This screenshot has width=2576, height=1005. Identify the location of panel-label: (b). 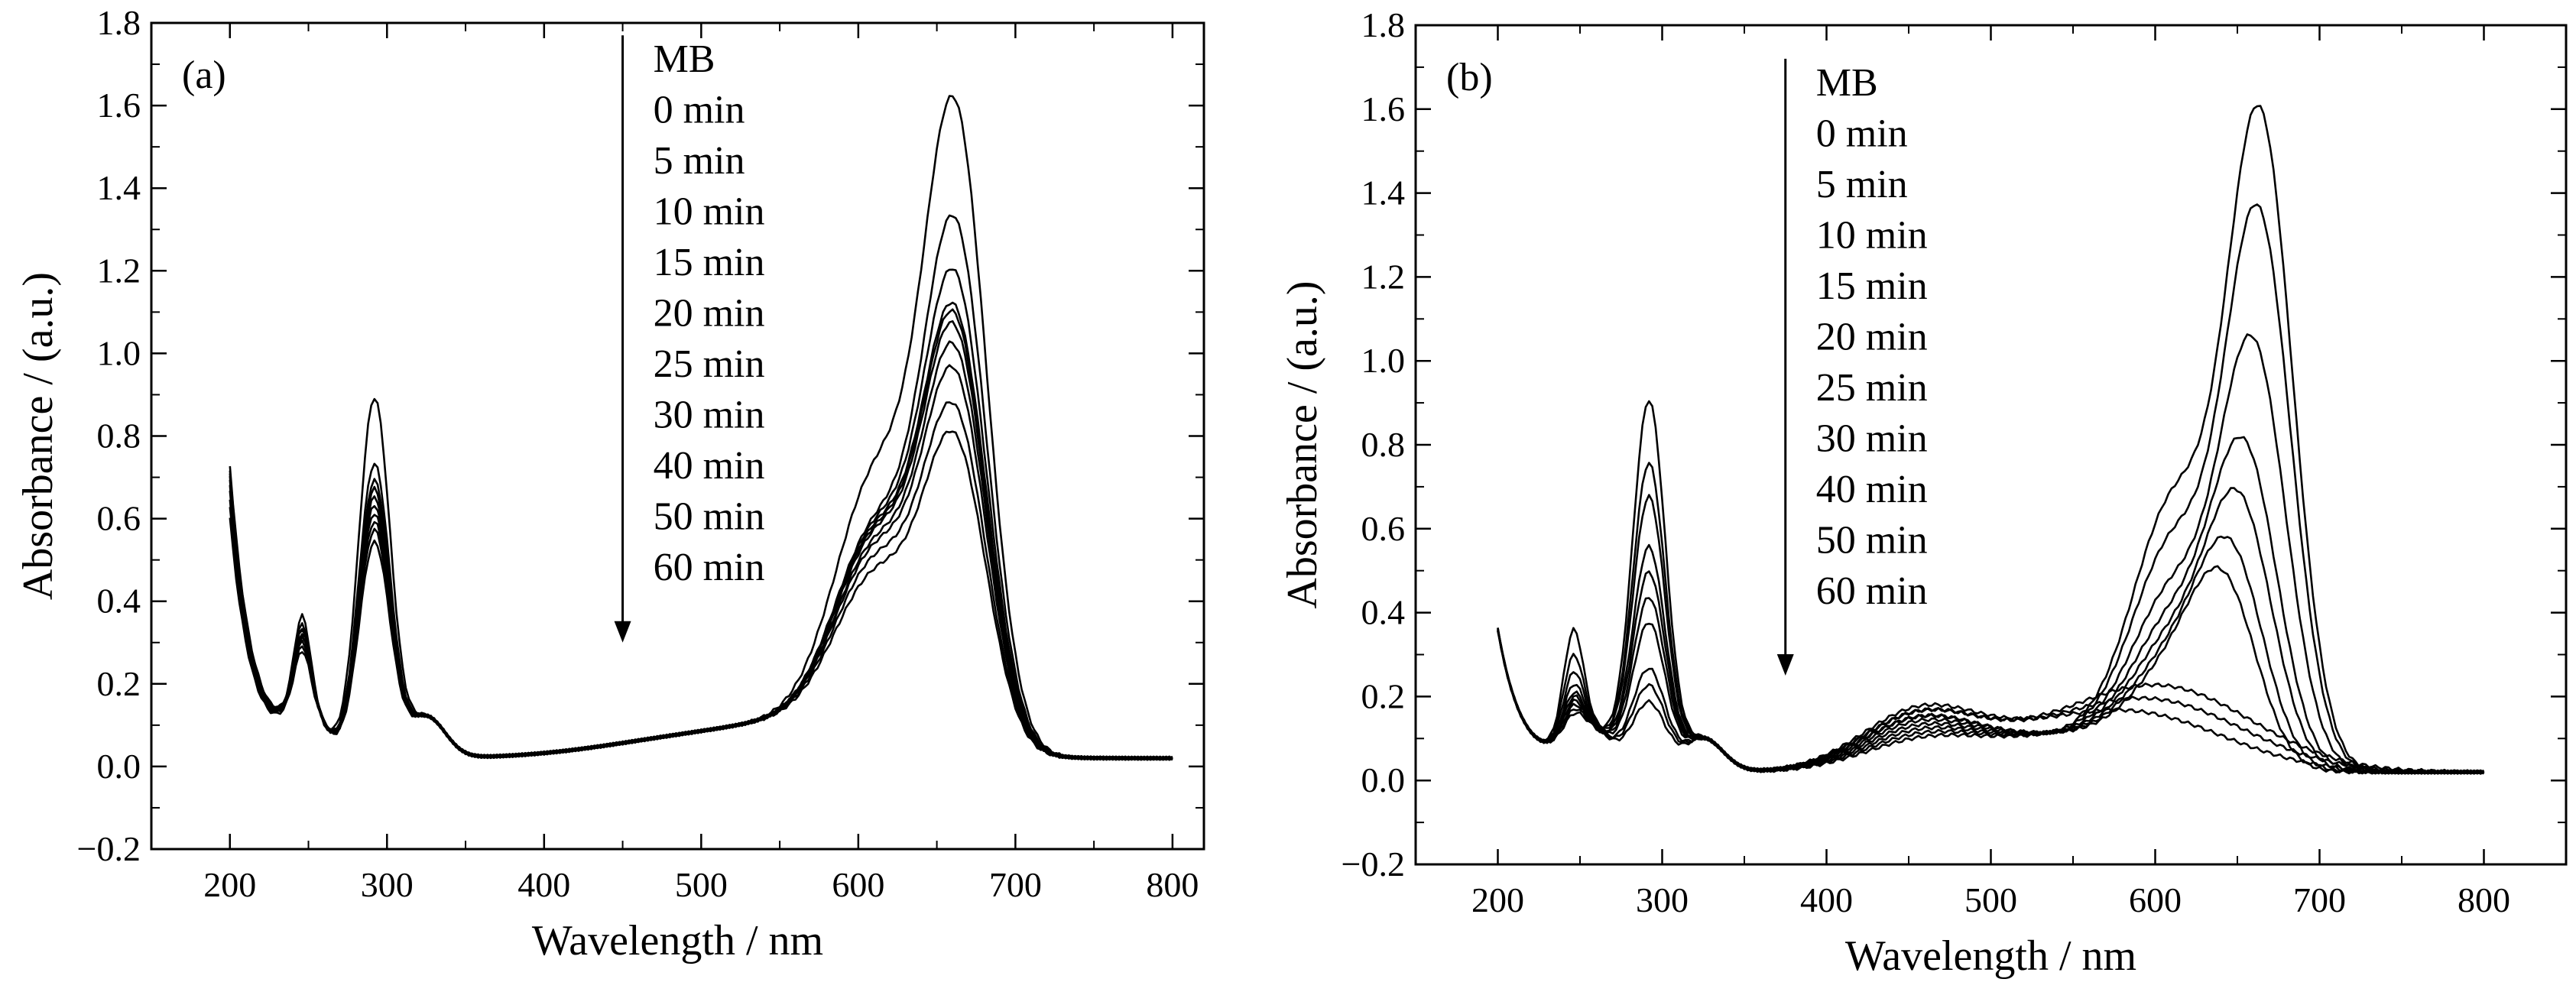
(1469, 77).